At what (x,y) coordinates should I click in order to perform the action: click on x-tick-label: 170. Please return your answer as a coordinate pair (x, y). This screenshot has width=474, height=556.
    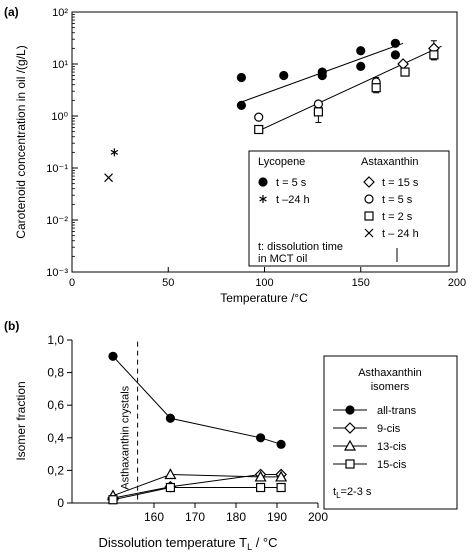
    Looking at the image, I should click on (195, 517).